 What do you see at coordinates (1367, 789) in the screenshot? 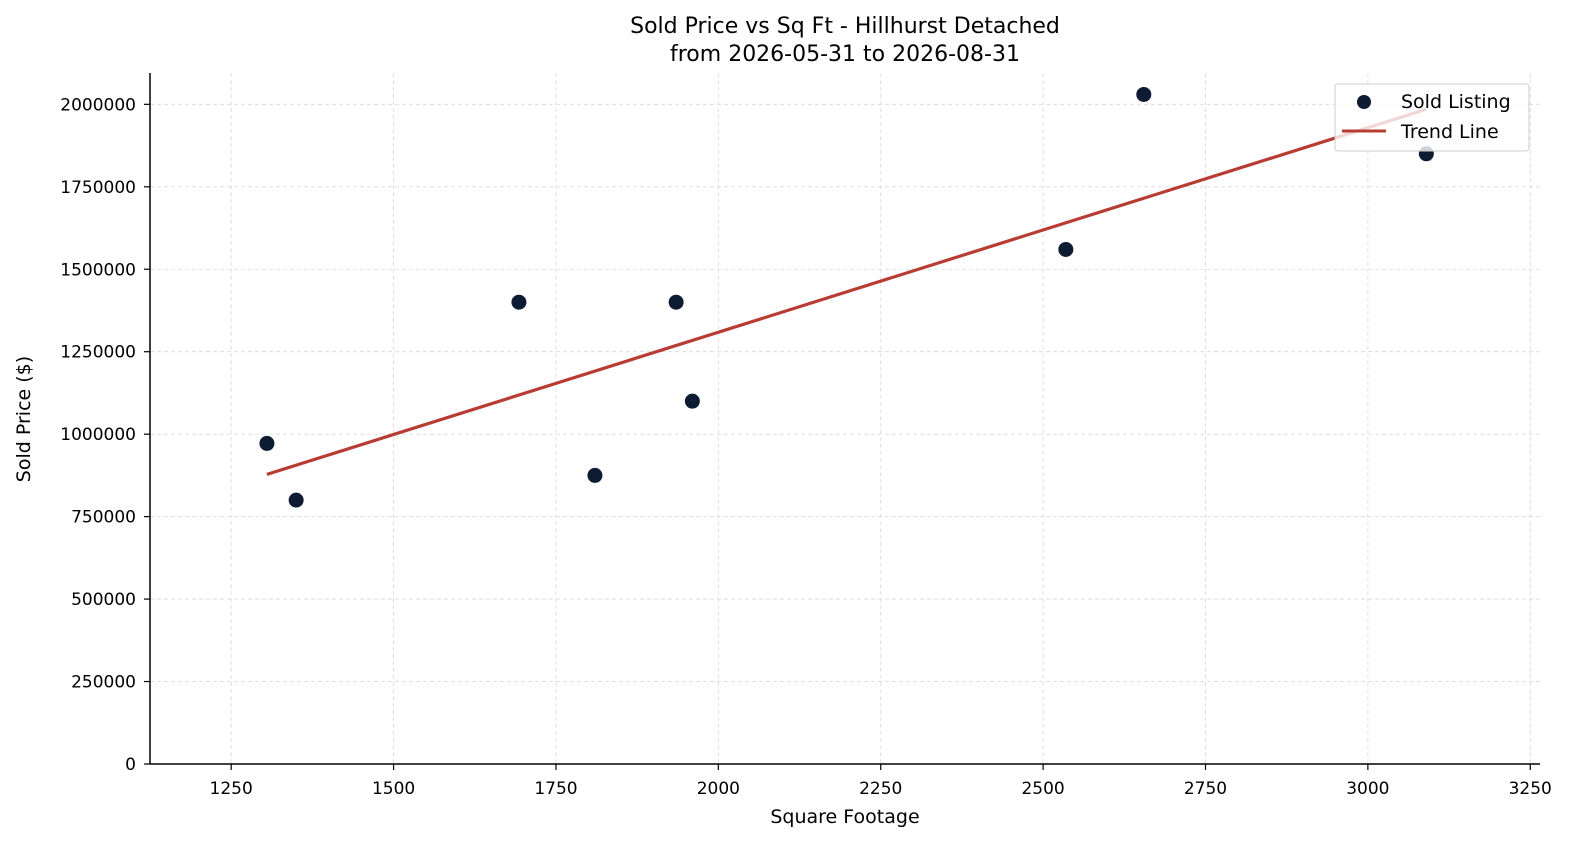
I see `x-tick-label: 3000` at bounding box center [1367, 789].